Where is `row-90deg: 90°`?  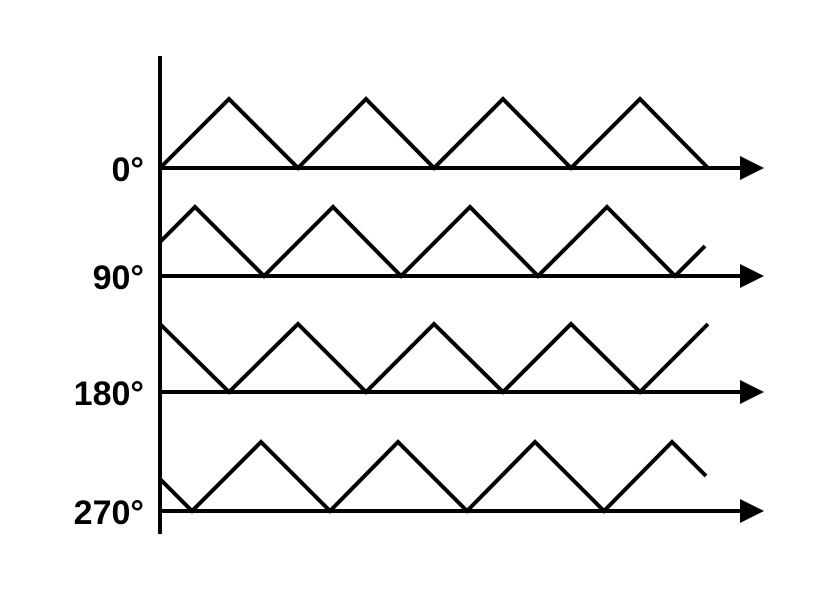
row-90deg: 90° is located at coordinates (428, 250).